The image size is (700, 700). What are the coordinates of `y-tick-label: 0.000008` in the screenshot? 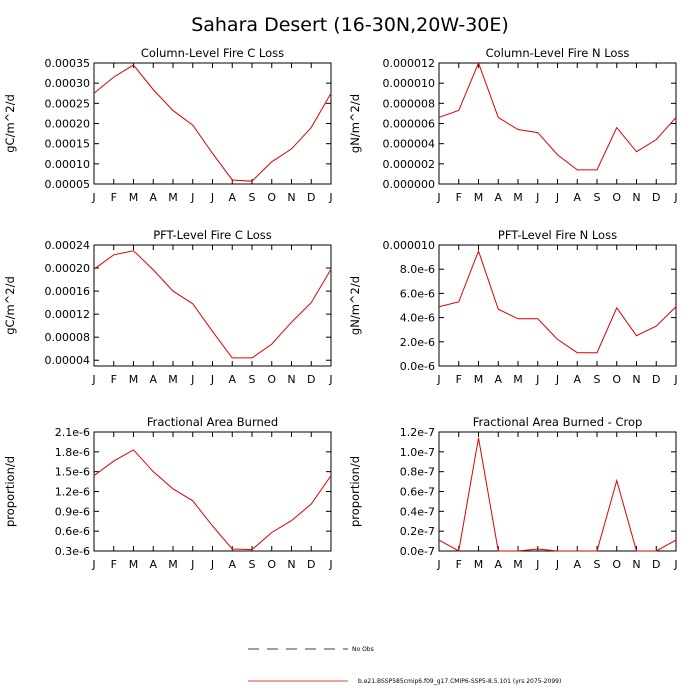 It's located at (409, 103).